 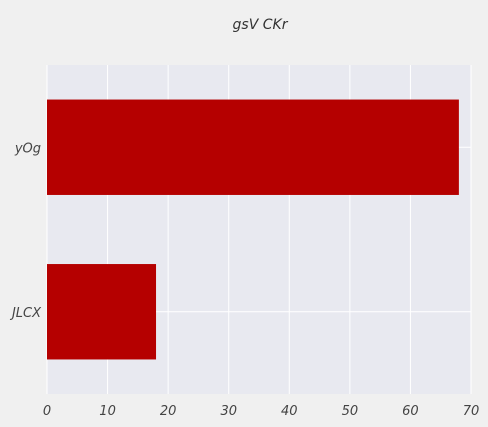 I want to click on x-tick-label: 30, so click(x=228, y=411).